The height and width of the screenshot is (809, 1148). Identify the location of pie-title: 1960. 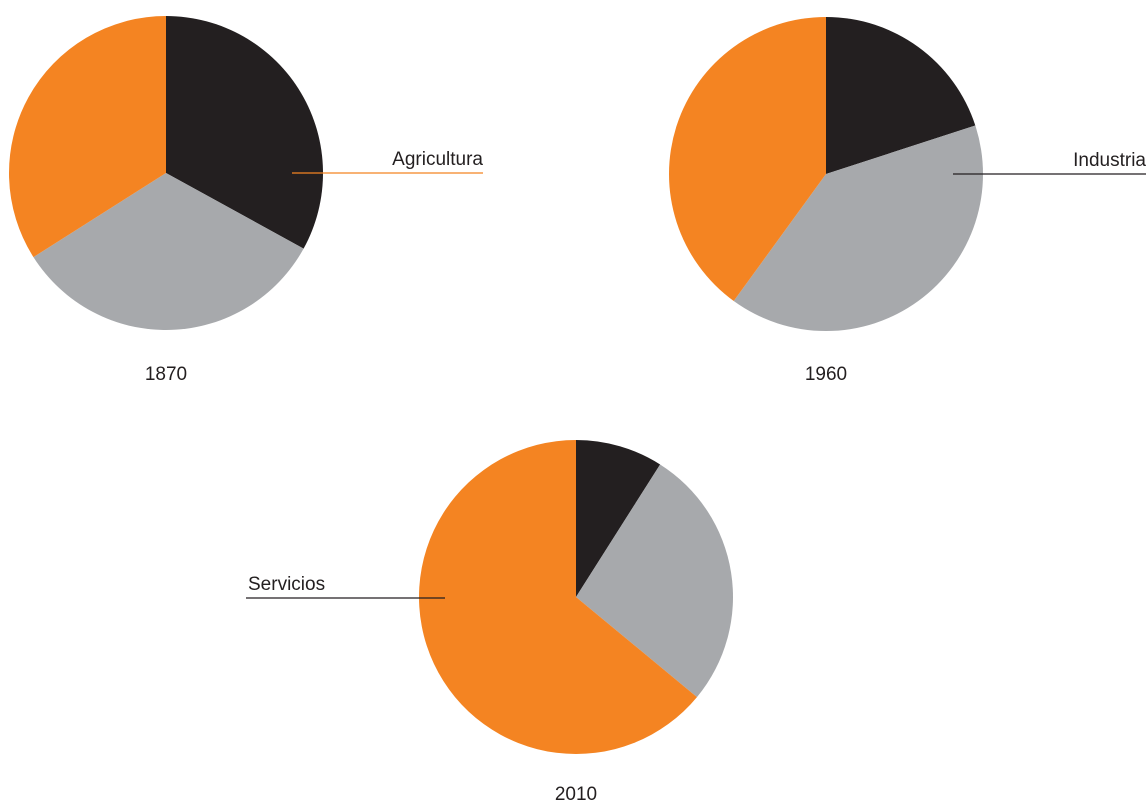
(826, 374).